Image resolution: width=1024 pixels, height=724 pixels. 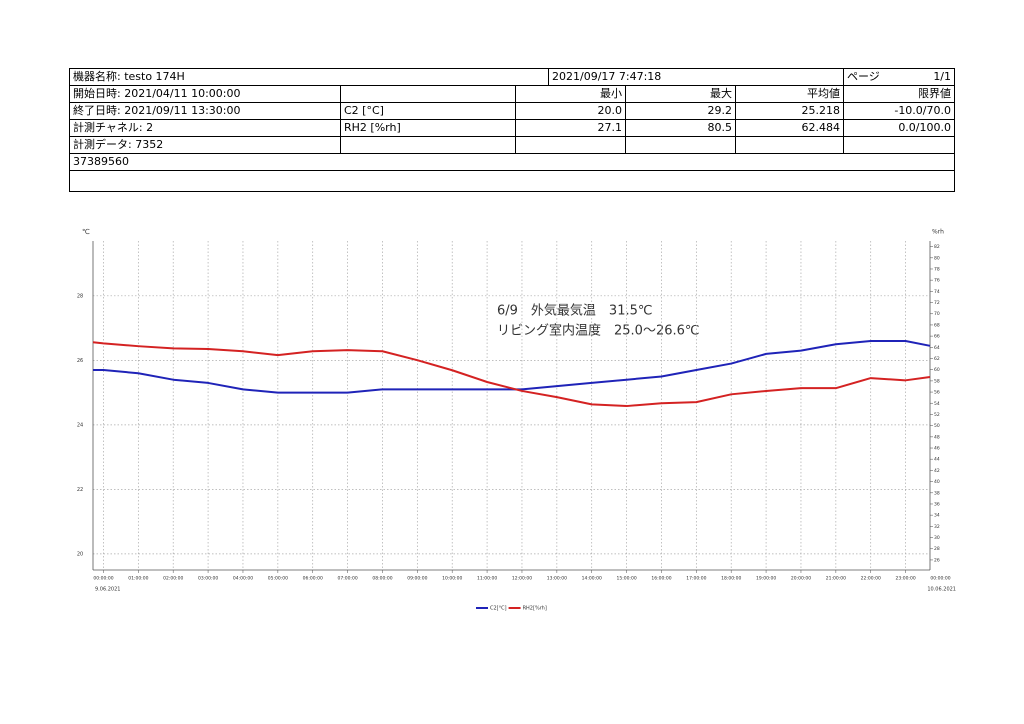 I want to click on y2-axis-label: %rh, so click(x=938, y=232).